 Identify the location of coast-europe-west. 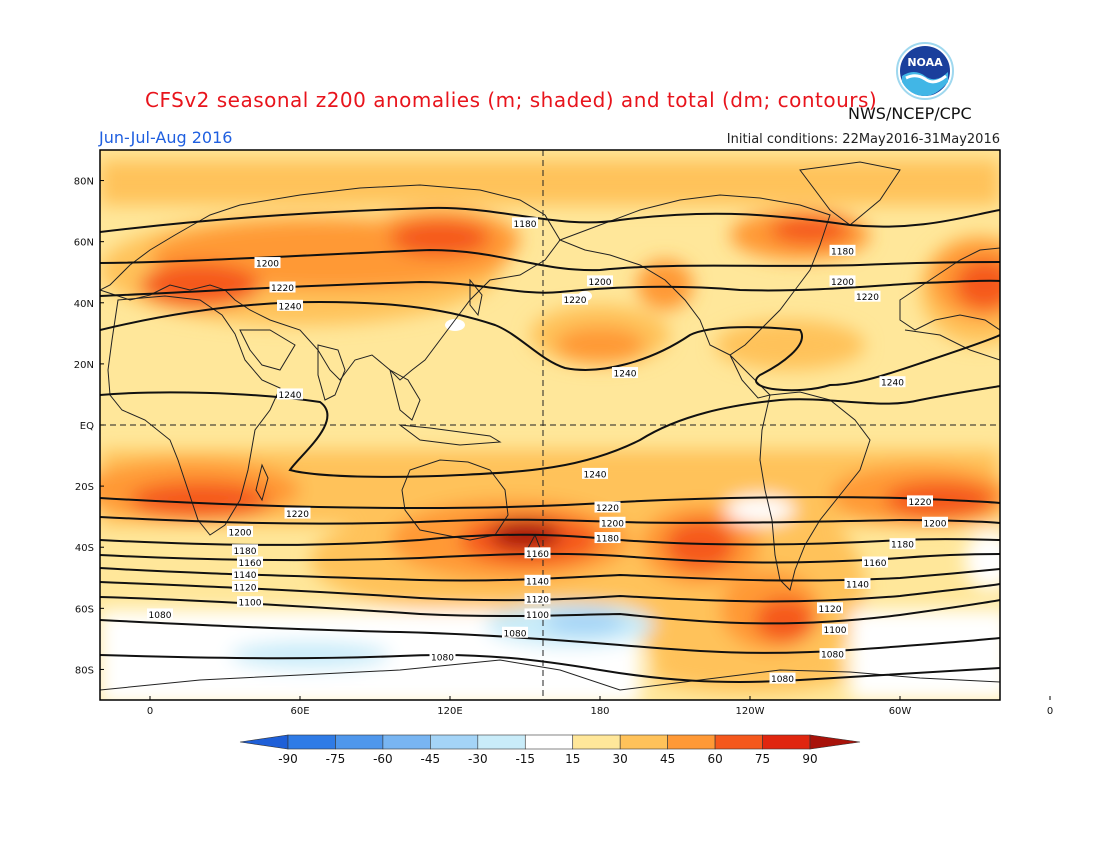
(949, 289).